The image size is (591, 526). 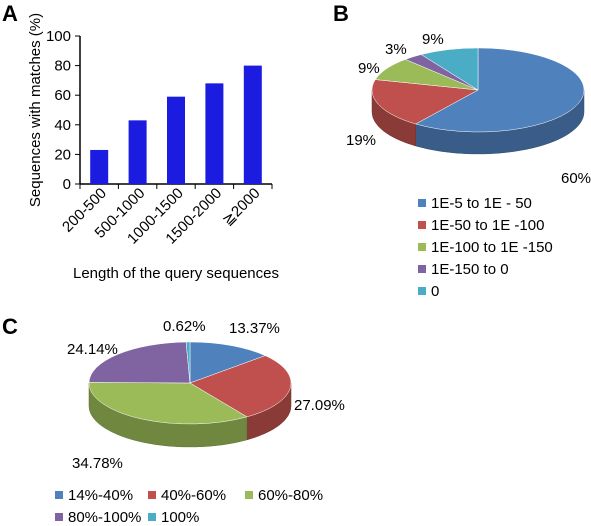 What do you see at coordinates (341, 13) in the screenshot?
I see `panel-letter-b: B` at bounding box center [341, 13].